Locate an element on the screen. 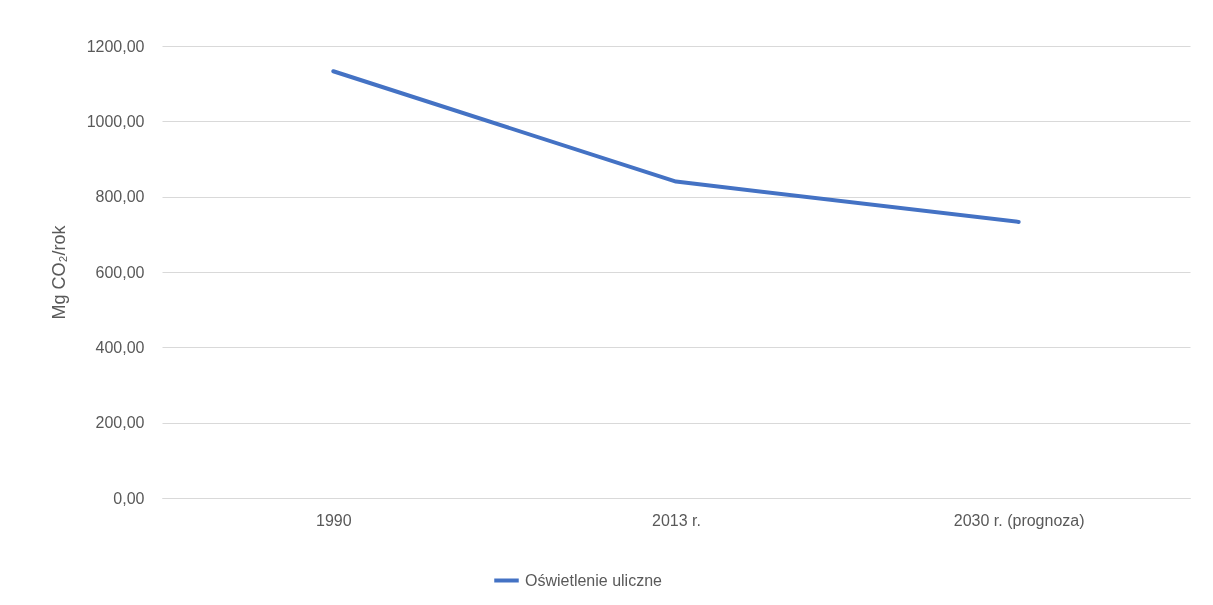 The width and height of the screenshot is (1213, 605). y-axis-title: Mg CO₂/rok is located at coordinates (58, 272).